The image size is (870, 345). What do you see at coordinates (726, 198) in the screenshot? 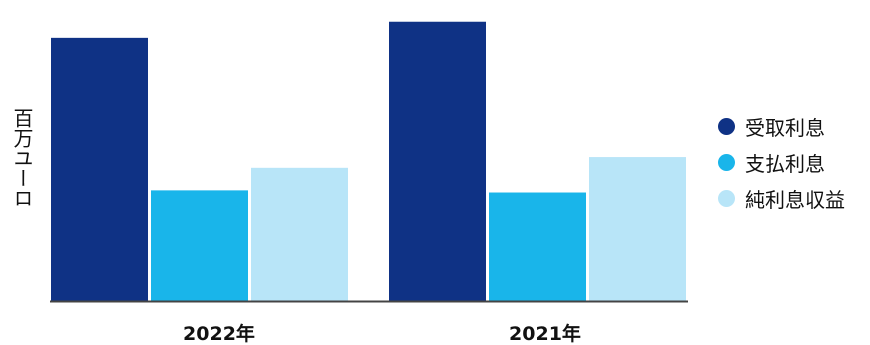
I see `legend-swatch-light-blue` at bounding box center [726, 198].